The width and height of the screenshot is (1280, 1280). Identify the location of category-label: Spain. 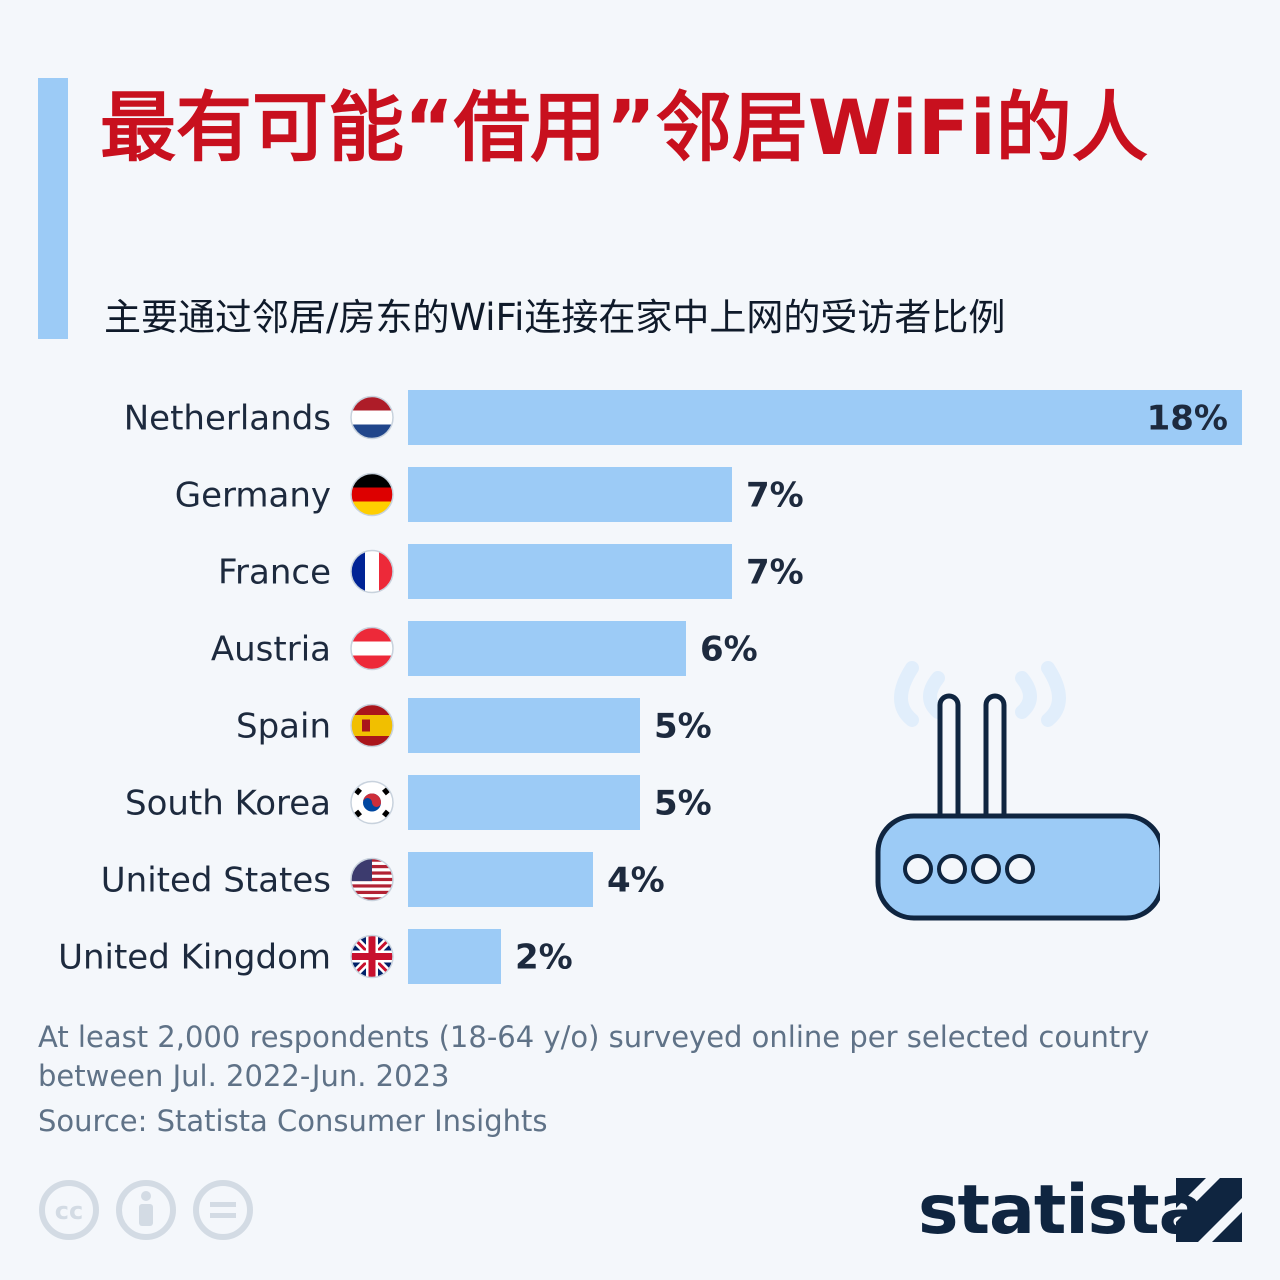
(283, 727).